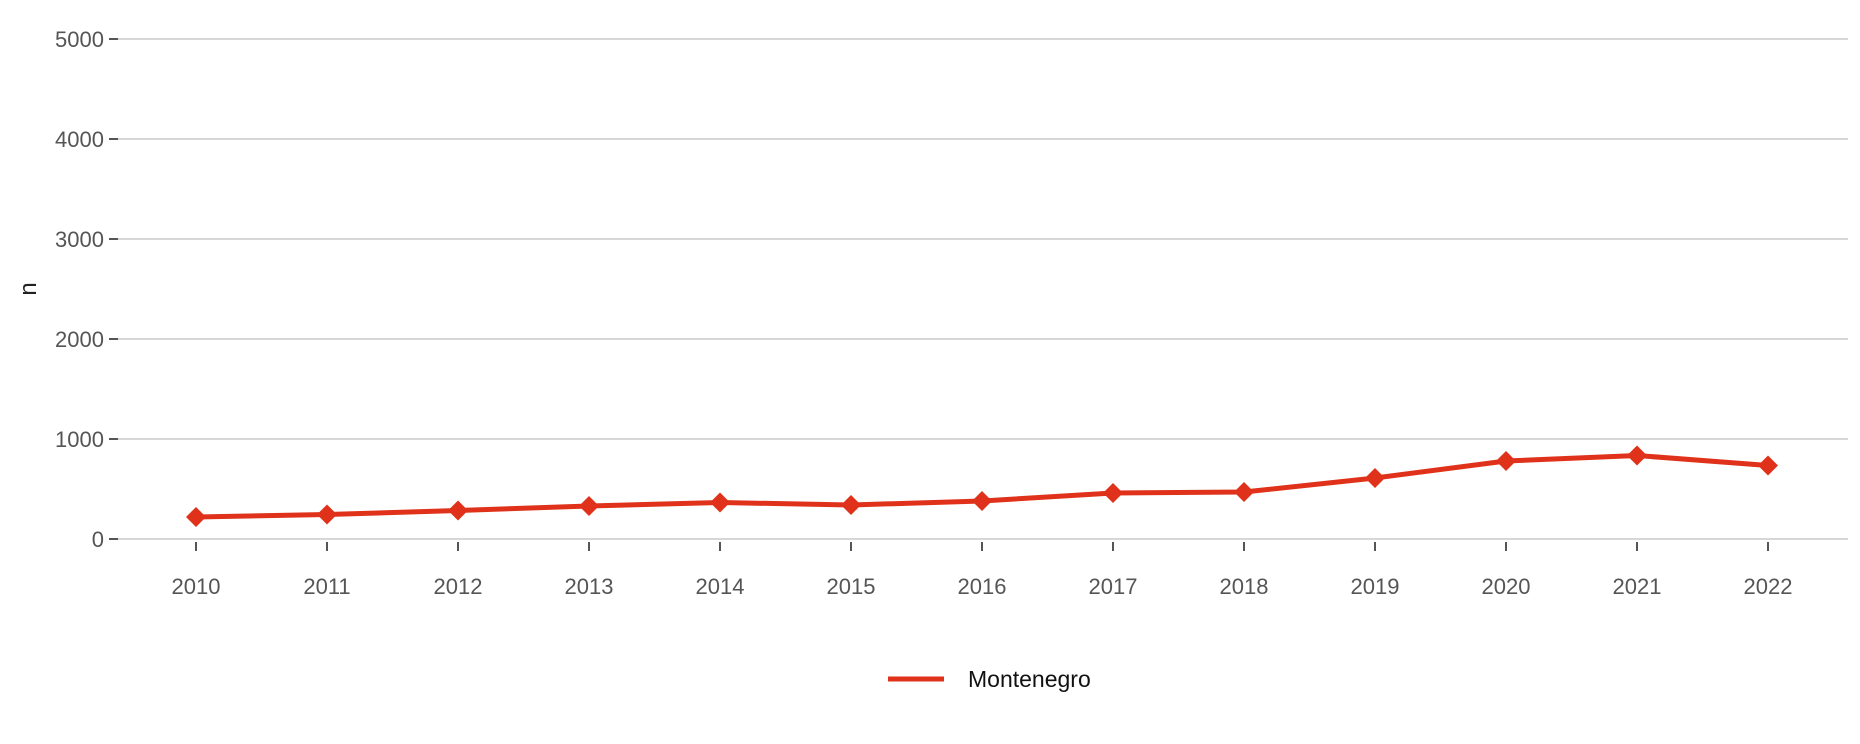 The height and width of the screenshot is (744, 1860). What do you see at coordinates (982, 586) in the screenshot?
I see `x-tick-label: 2016` at bounding box center [982, 586].